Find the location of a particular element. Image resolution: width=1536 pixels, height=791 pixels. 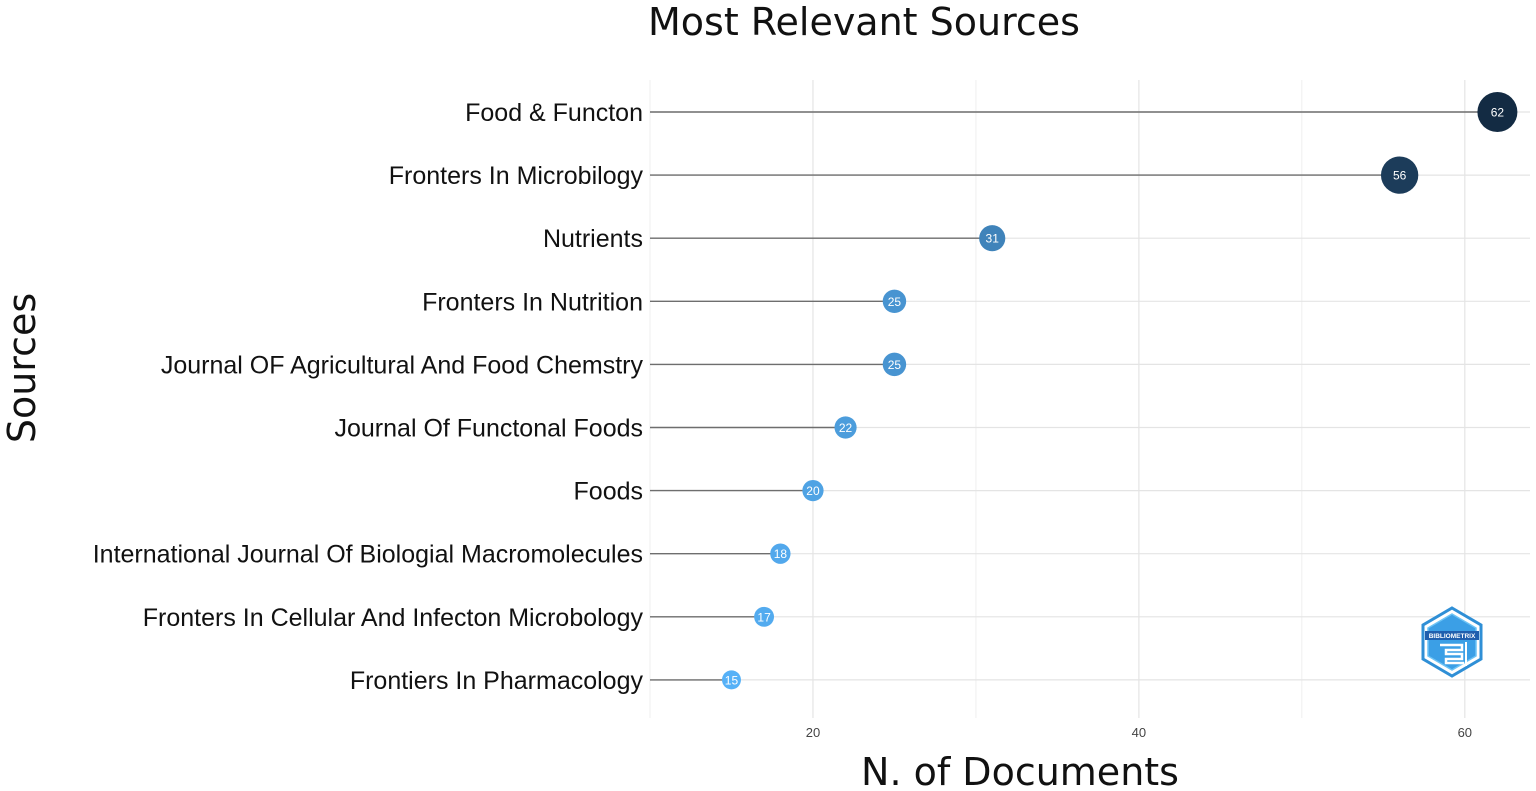

x-tick-label: 60 is located at coordinates (1465, 732).